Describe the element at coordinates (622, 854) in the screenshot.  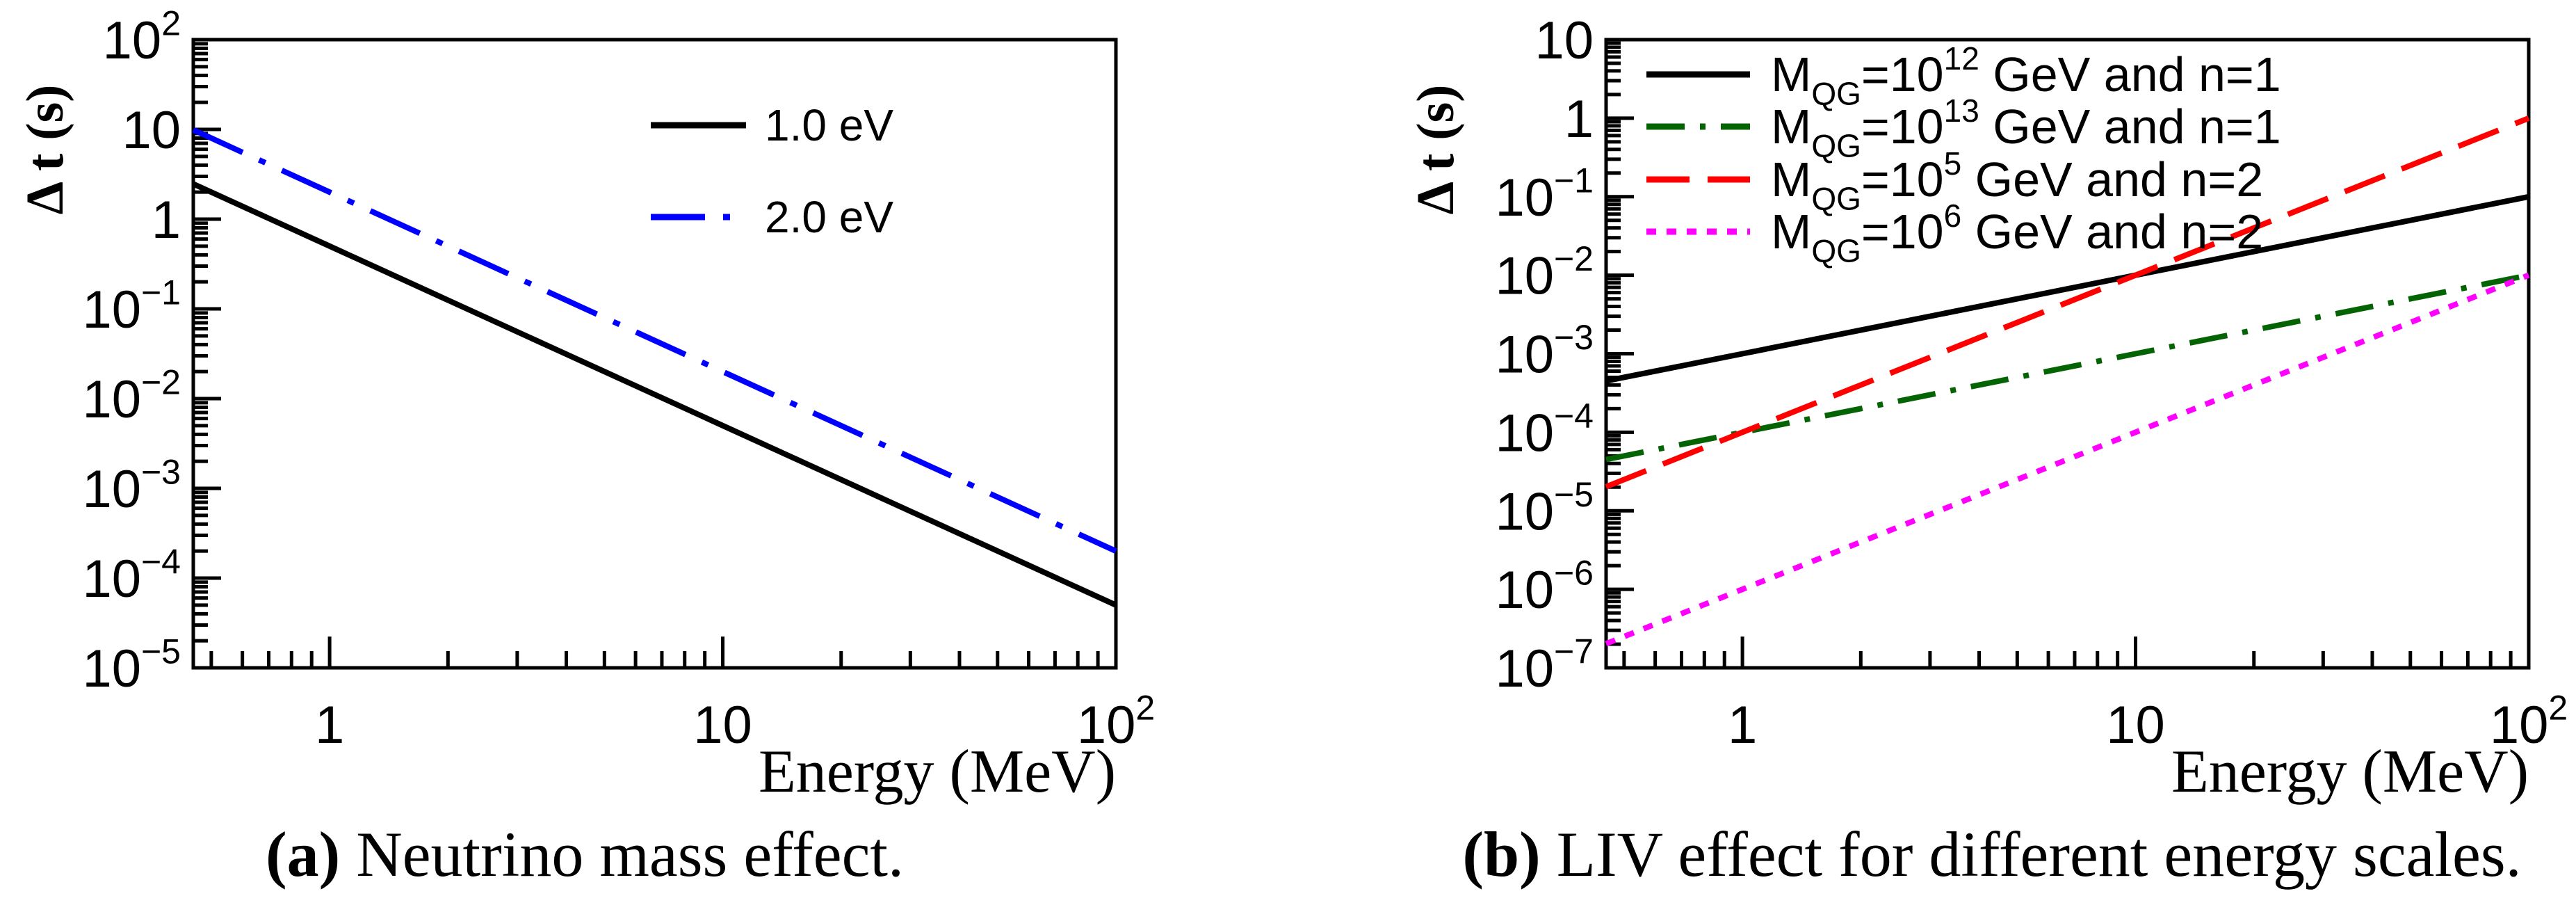
I see `caption-a-text: Neutrino mass effect.` at that location.